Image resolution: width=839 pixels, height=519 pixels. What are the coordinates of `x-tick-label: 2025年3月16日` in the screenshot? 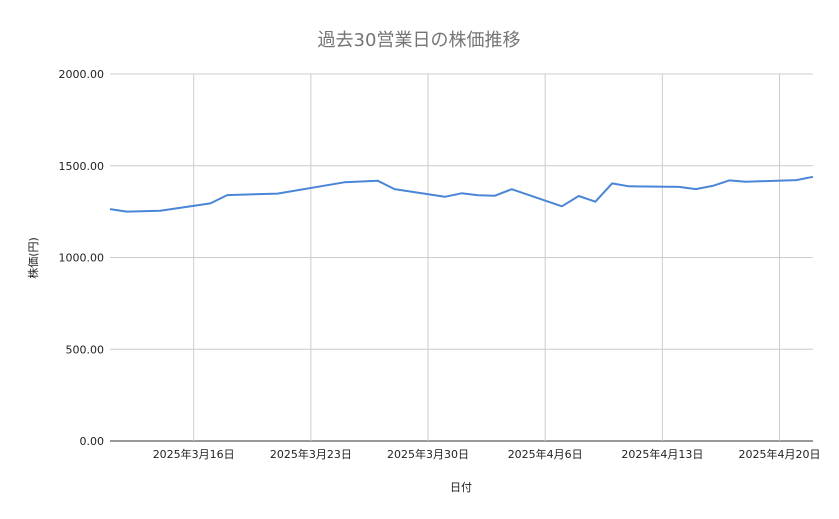 It's located at (194, 454).